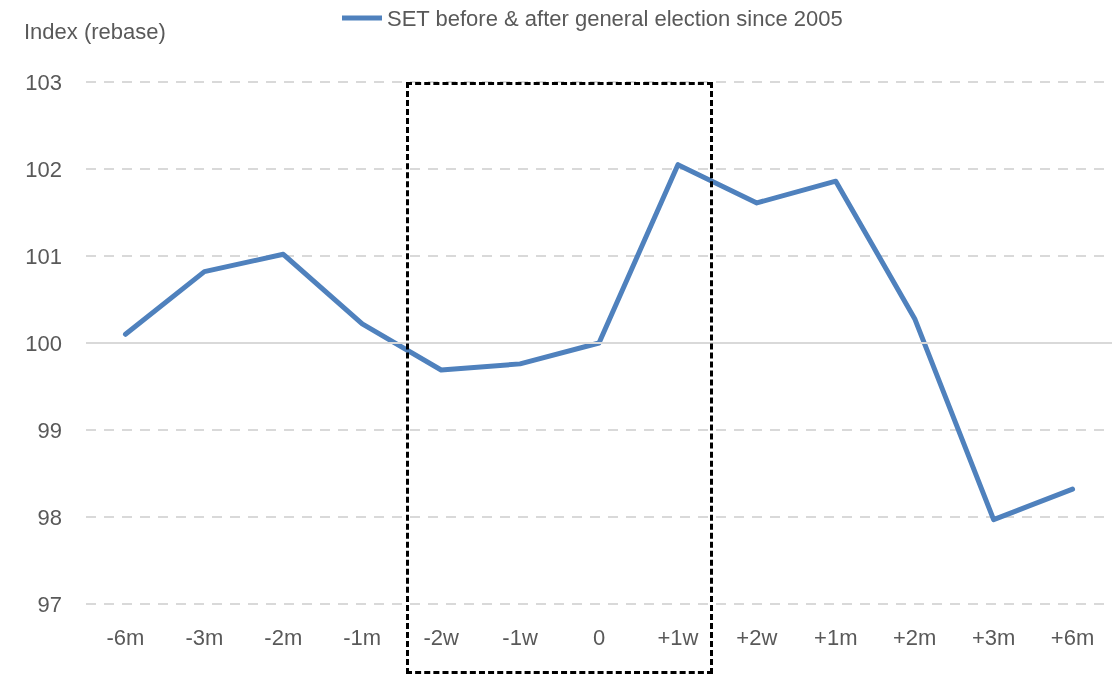  I want to click on y-tick-label: 101, so click(43, 256).